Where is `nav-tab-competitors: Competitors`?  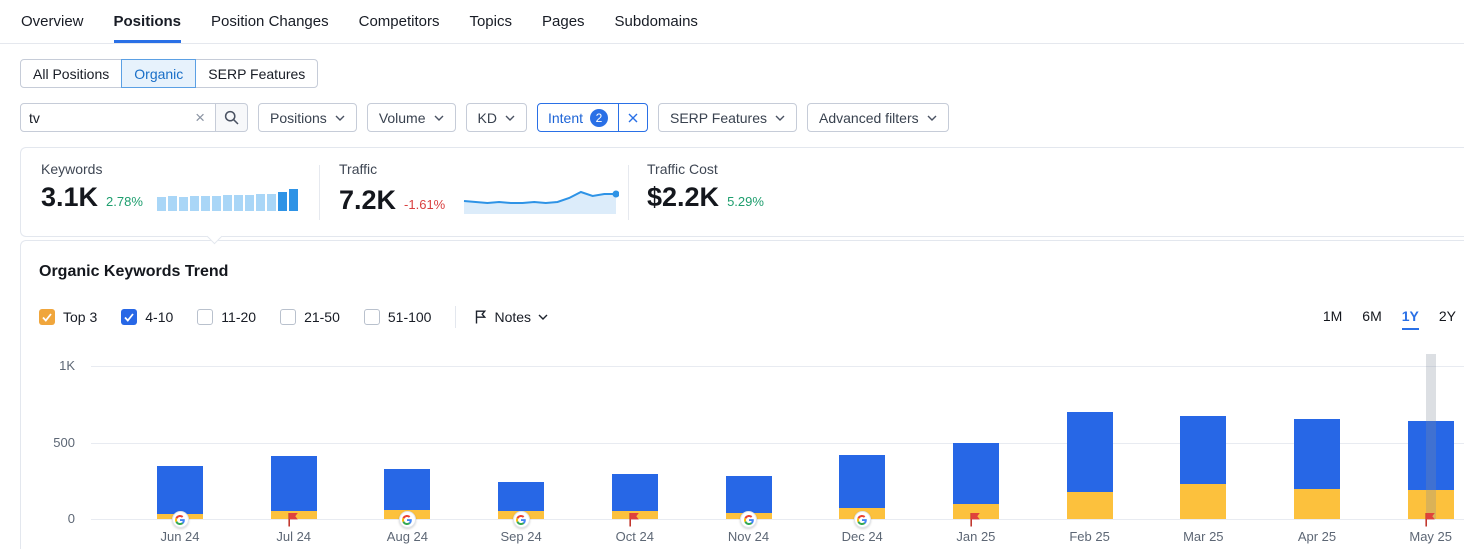
nav-tab-competitors: Competitors is located at coordinates (399, 21).